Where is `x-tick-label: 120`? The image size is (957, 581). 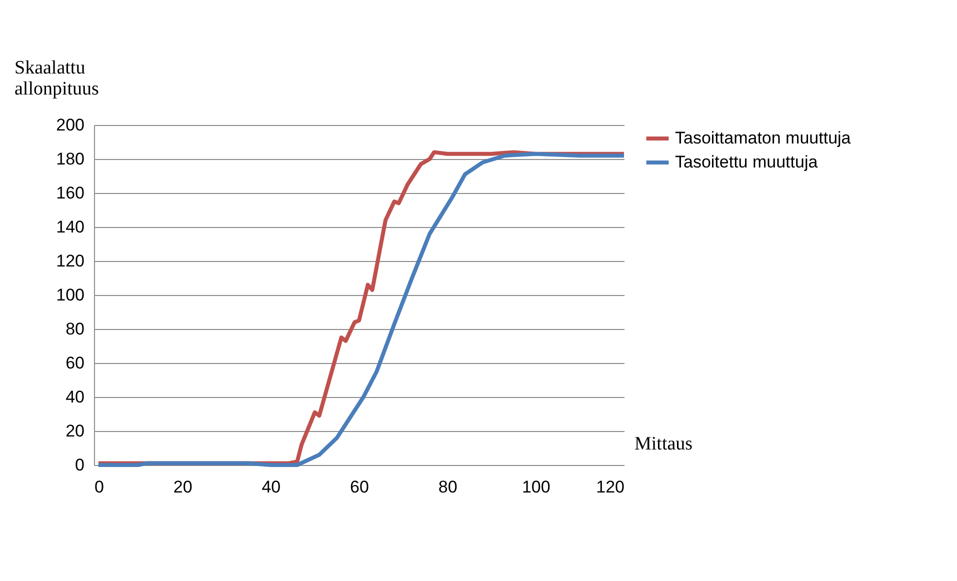 x-tick-label: 120 is located at coordinates (610, 487).